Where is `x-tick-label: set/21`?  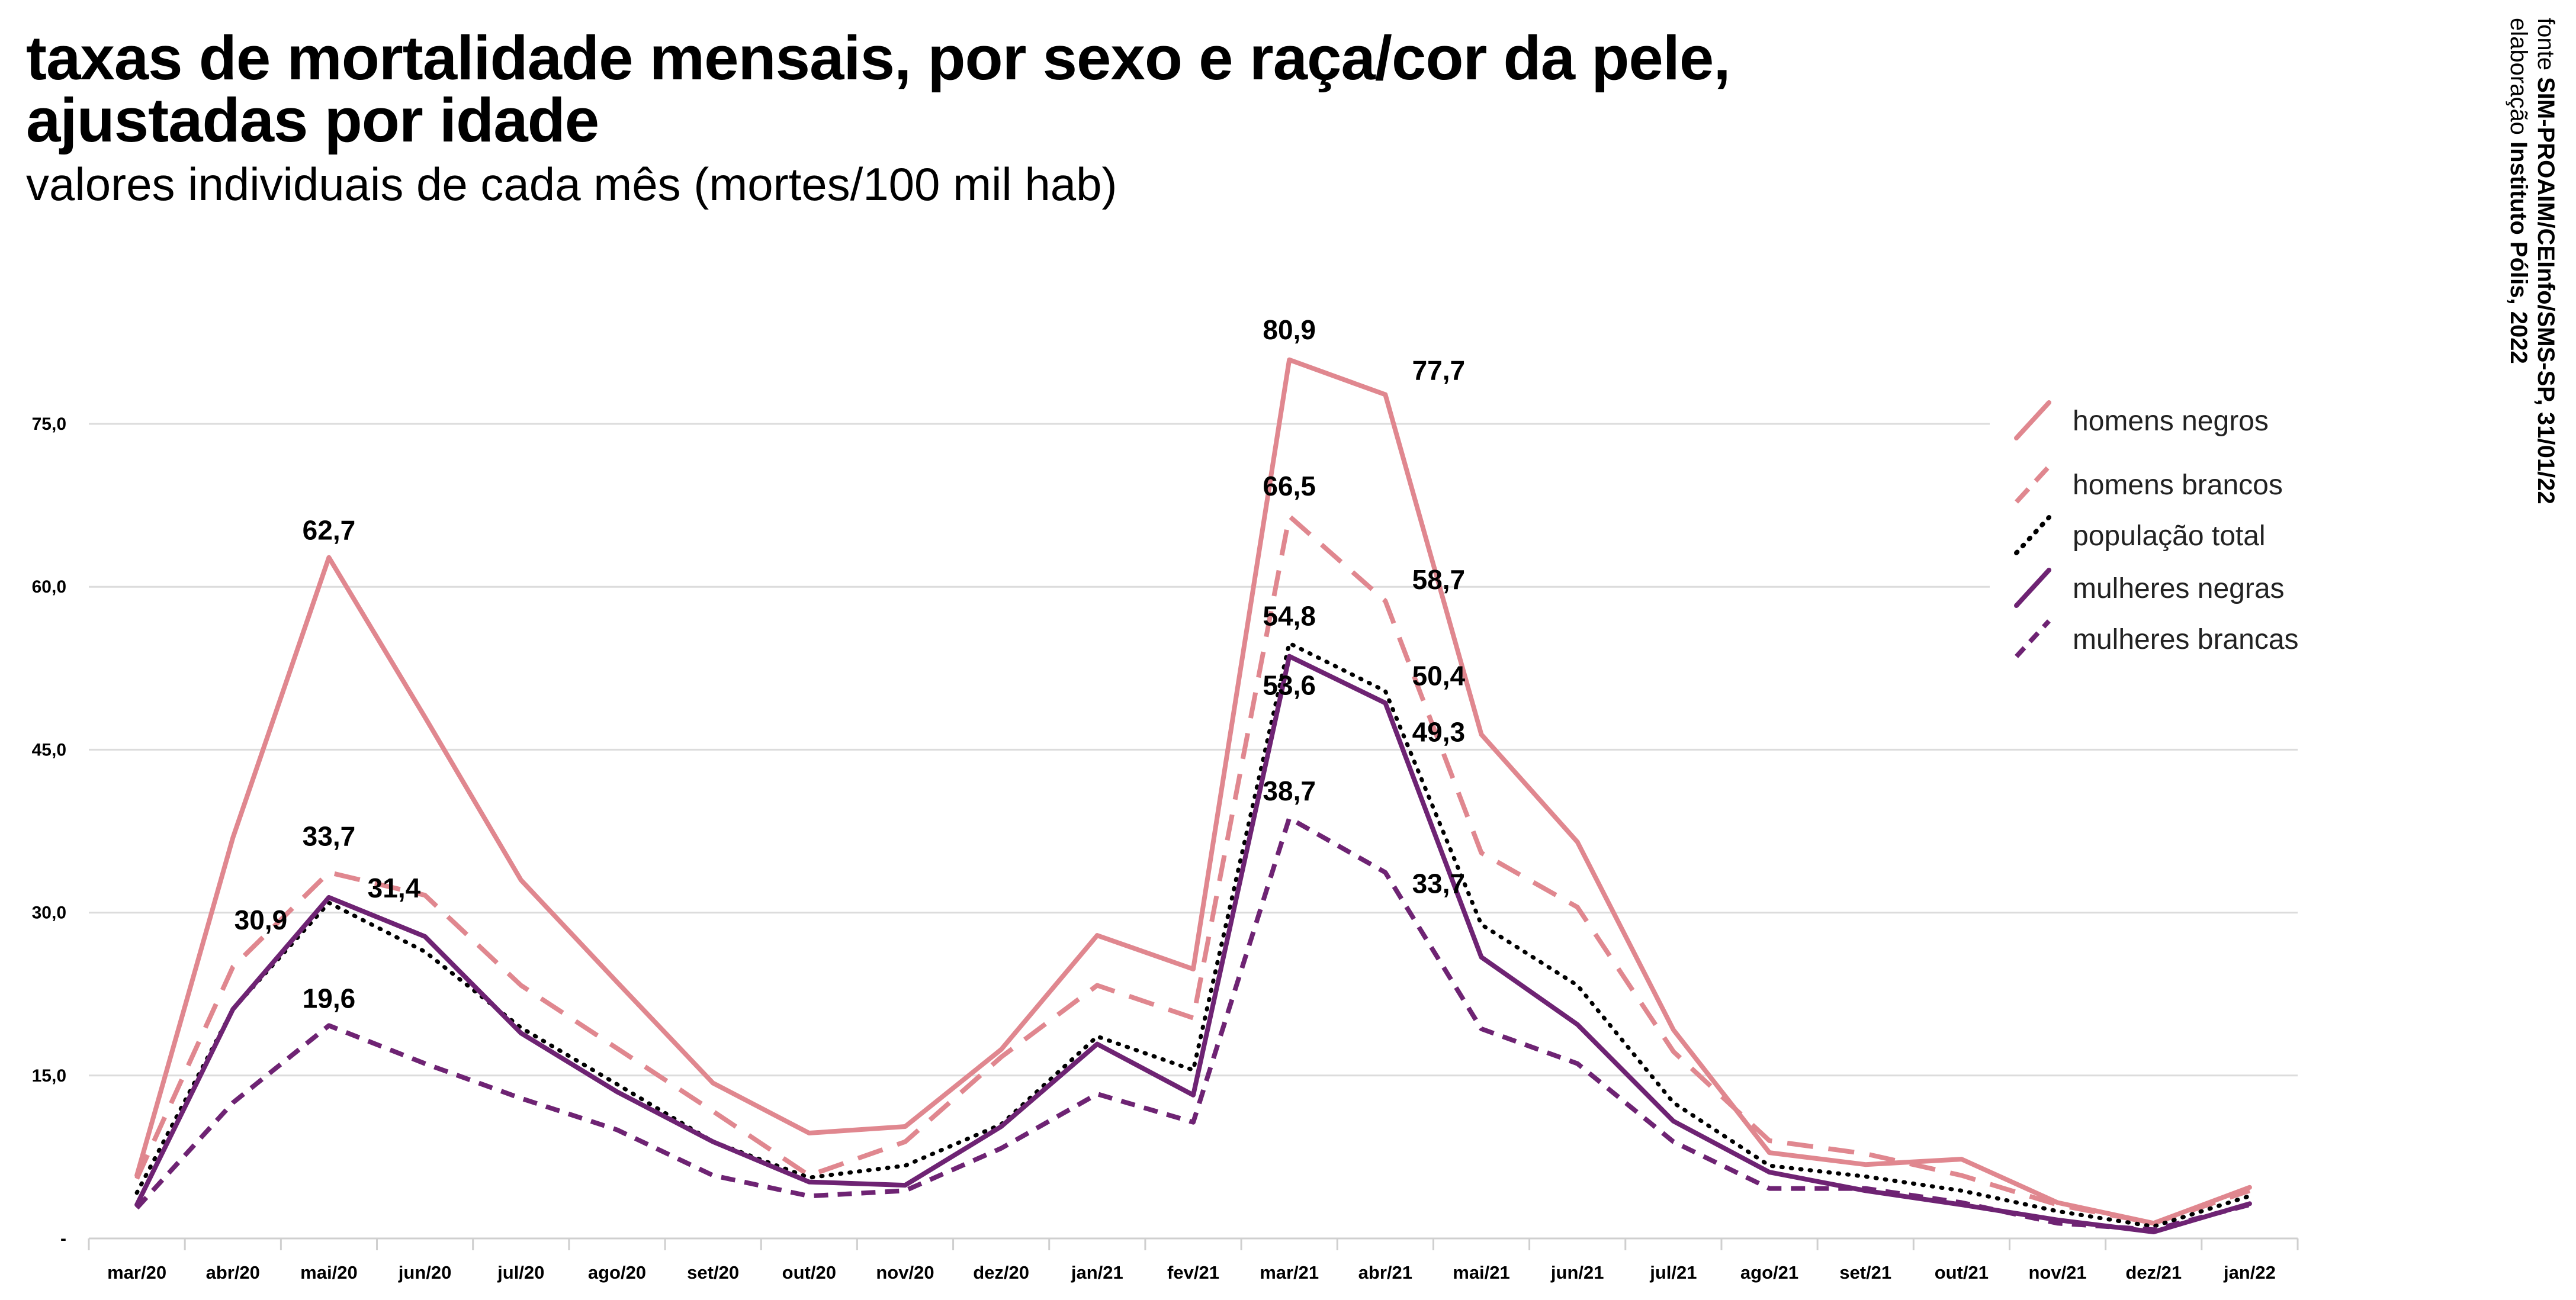
x-tick-label: set/21 is located at coordinates (1865, 1273).